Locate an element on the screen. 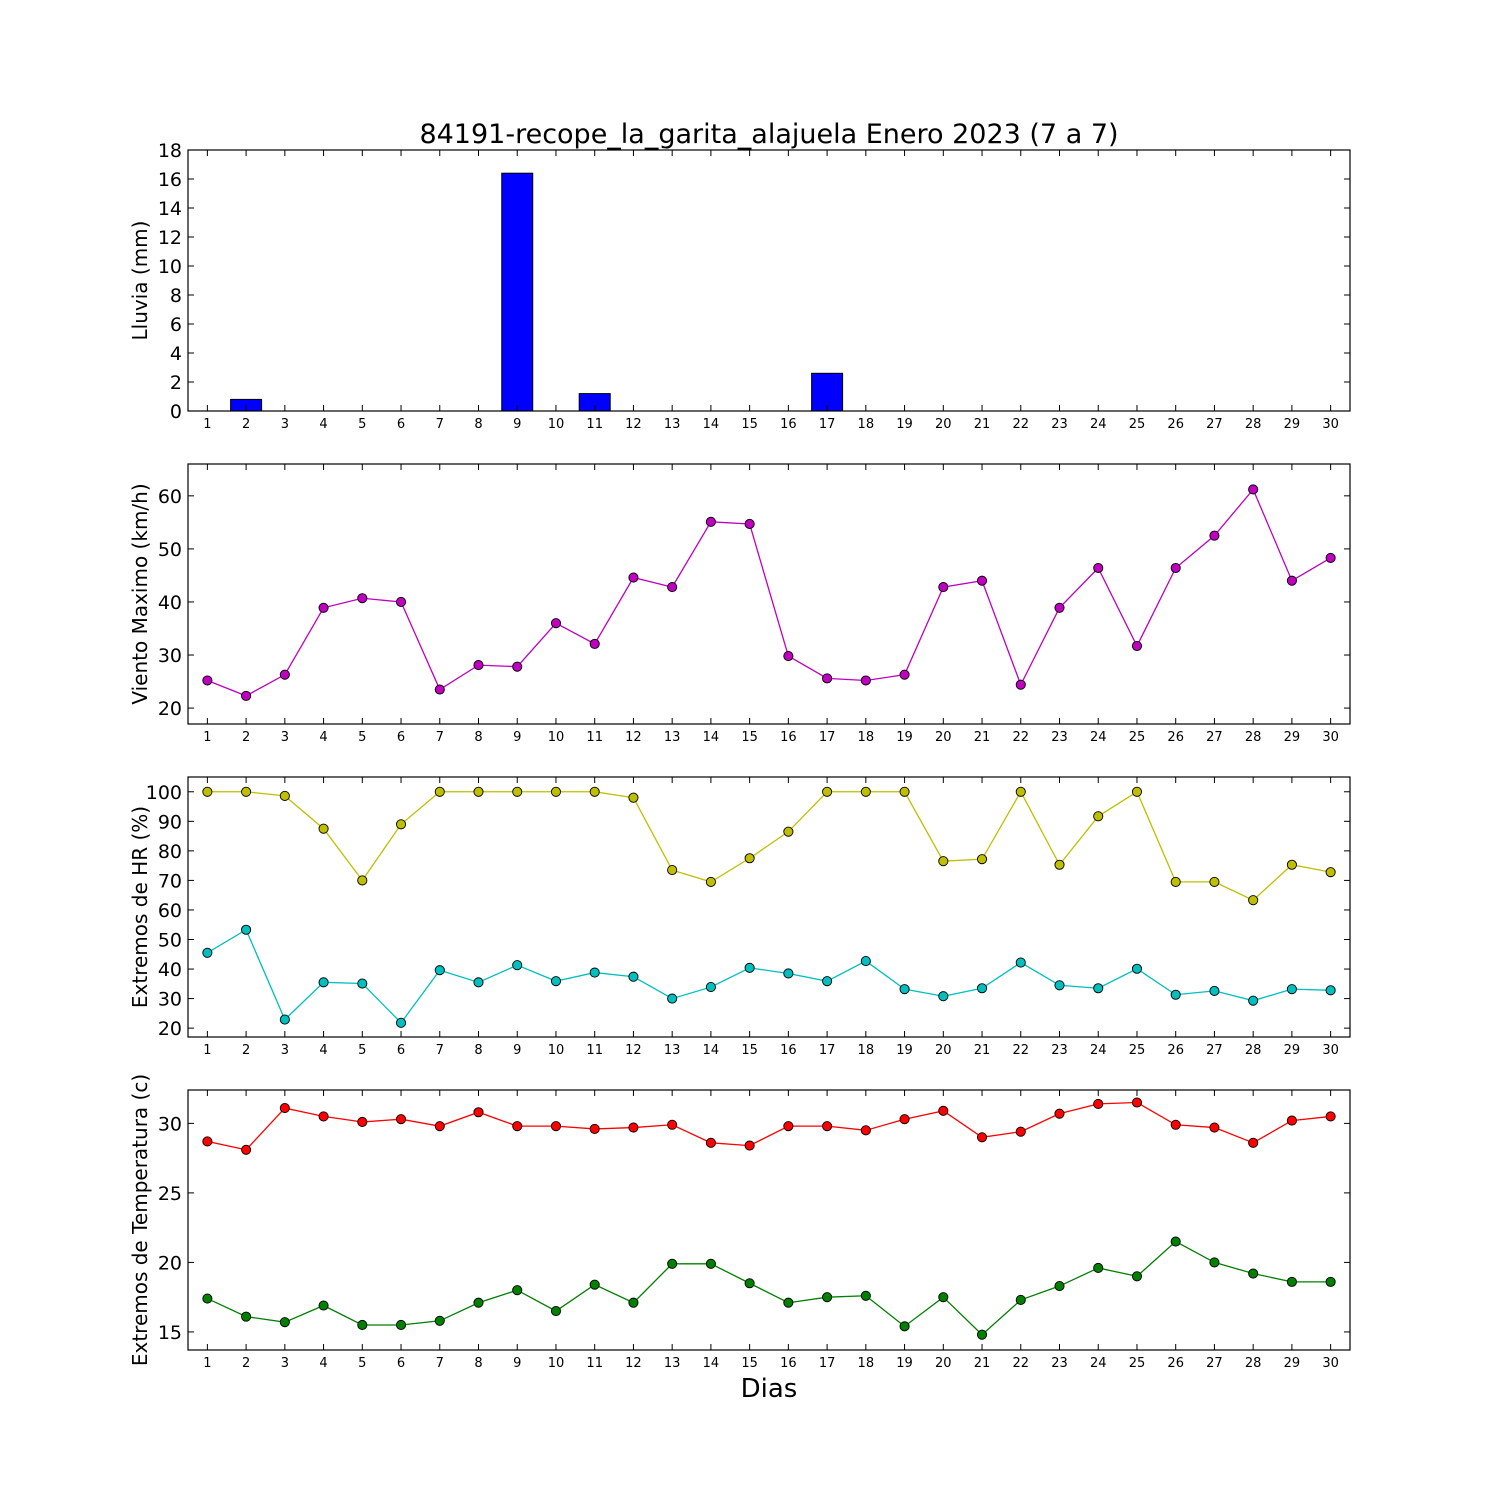 The image size is (1500, 1500). xtick-label: 26 is located at coordinates (1175, 1363).